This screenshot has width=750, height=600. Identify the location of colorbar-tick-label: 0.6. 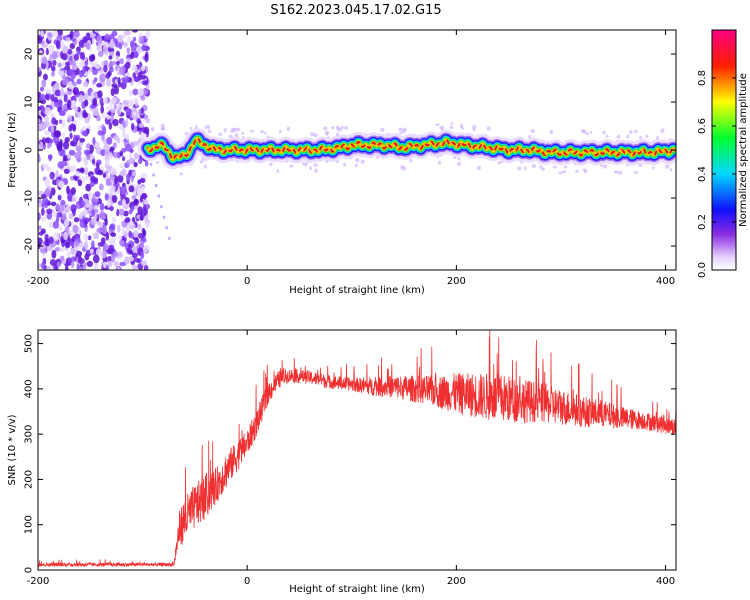
(702, 126).